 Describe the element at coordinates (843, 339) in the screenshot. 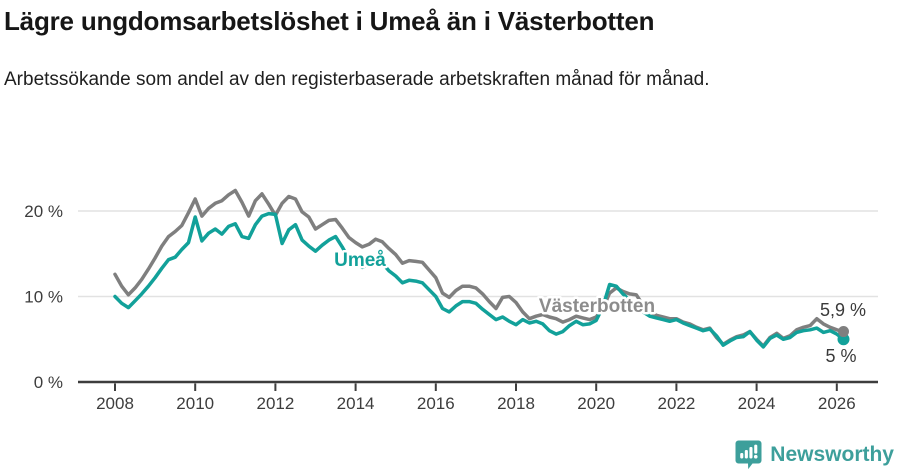

I see `end-dot-umeå` at that location.